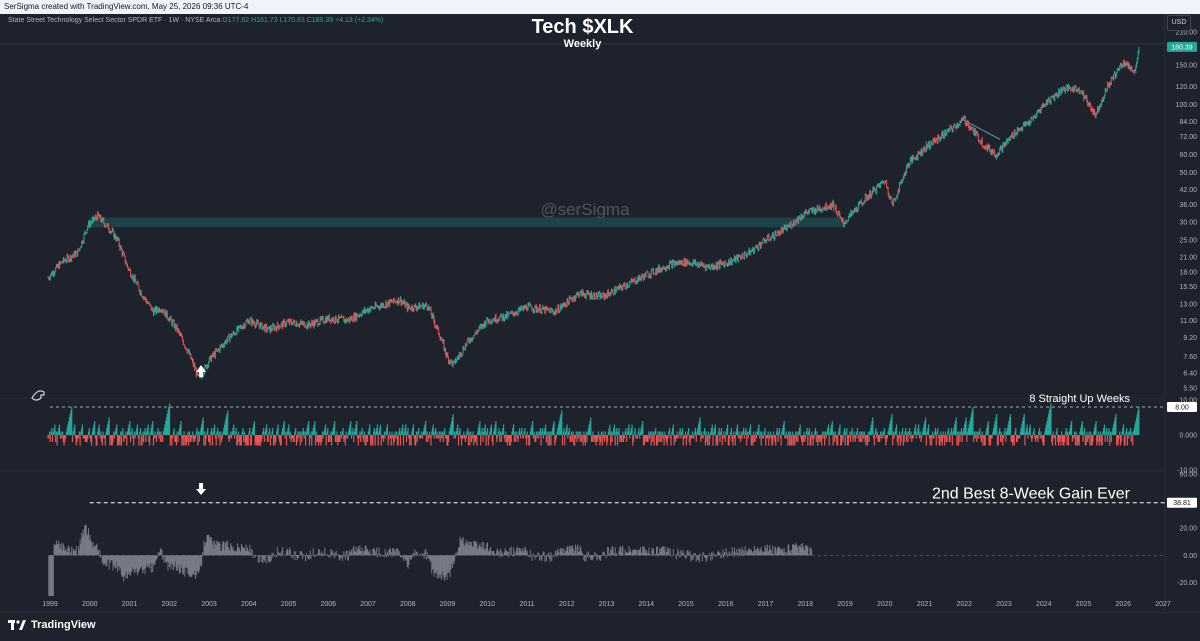 This screenshot has height=641, width=1200. Describe the element at coordinates (1187, 87) in the screenshot. I see `y-tick-label: 120.00` at that location.